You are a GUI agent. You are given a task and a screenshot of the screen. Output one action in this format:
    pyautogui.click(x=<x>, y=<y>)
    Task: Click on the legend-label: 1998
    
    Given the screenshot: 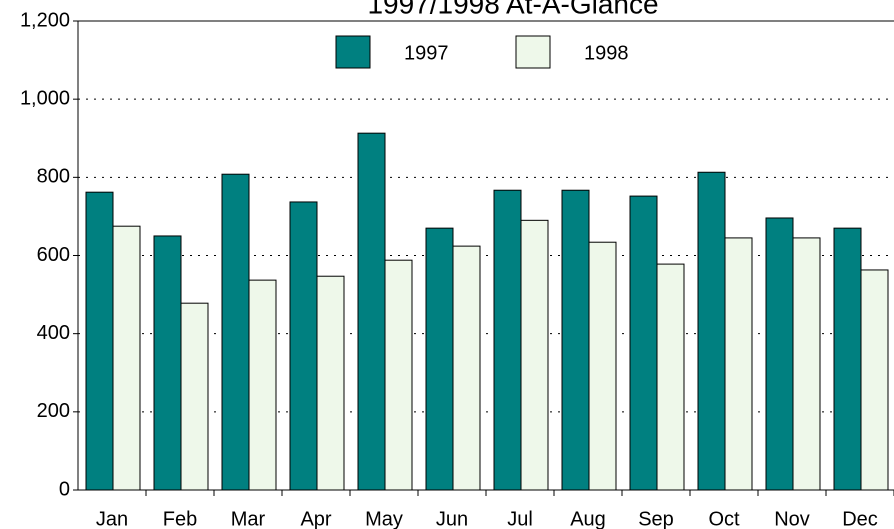 What is the action you would take?
    pyautogui.click(x=606, y=53)
    